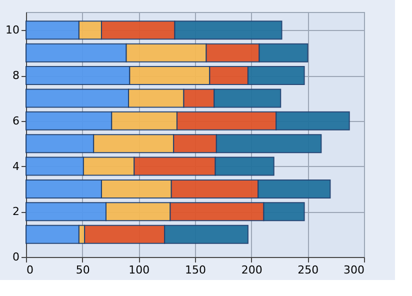 The height and width of the screenshot is (296, 412). I want to click on y-tick-label: 10, so click(13, 30).